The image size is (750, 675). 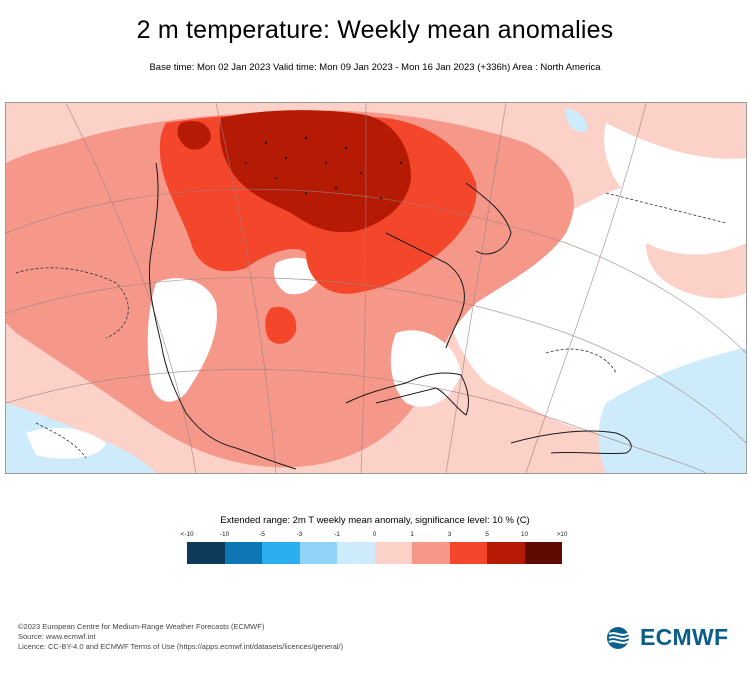 I want to click on map-region-cool-caribbean, so click(x=672, y=410).